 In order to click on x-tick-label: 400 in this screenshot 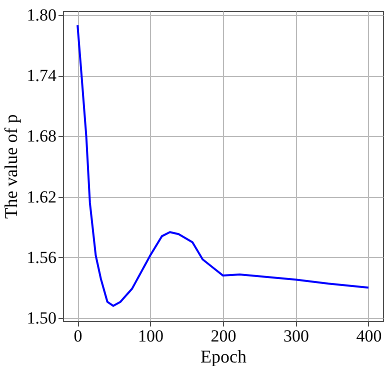, I will do `click(369, 336)`.